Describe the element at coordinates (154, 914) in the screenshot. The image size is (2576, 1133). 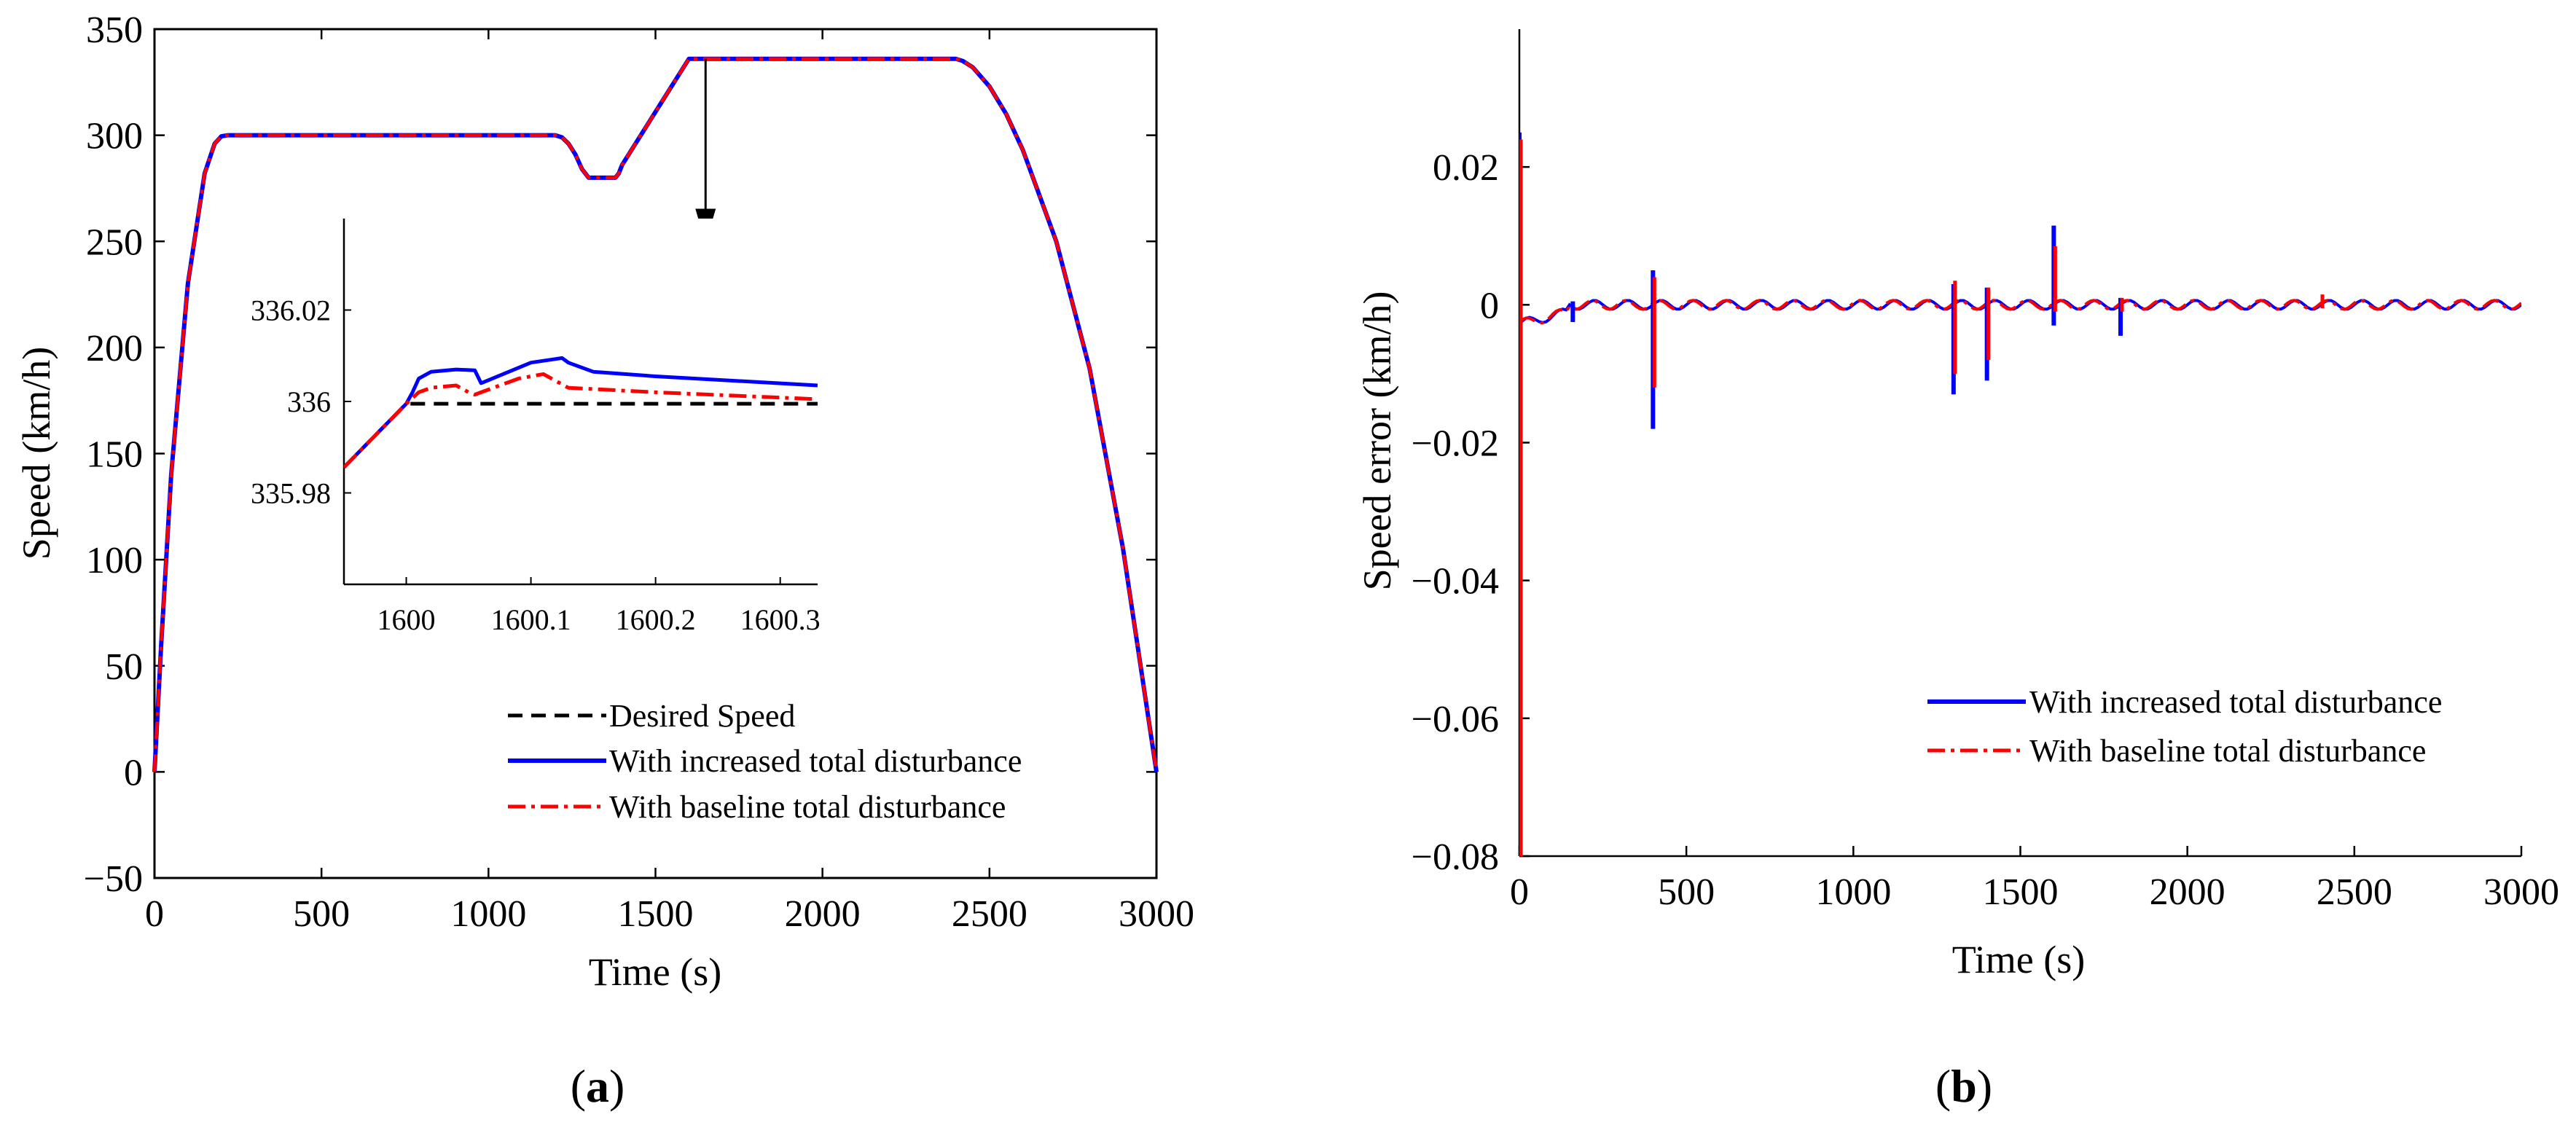
I see `x-tick-label-a: 0` at that location.